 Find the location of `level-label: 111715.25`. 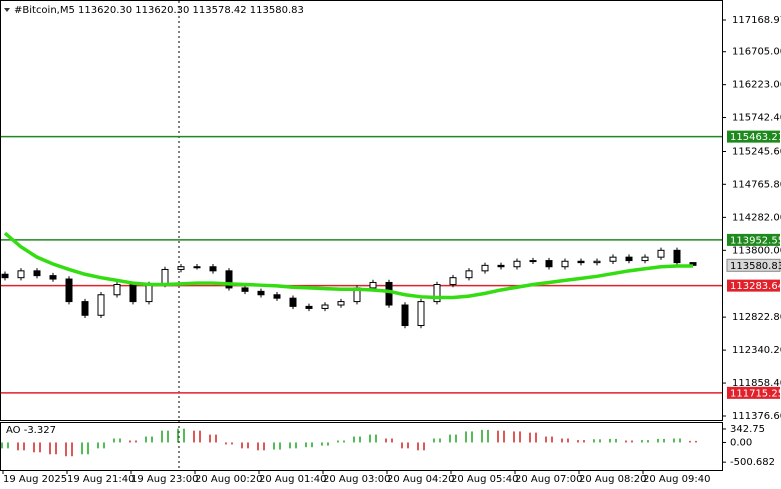

level-label: 111715.25 is located at coordinates (755, 393).